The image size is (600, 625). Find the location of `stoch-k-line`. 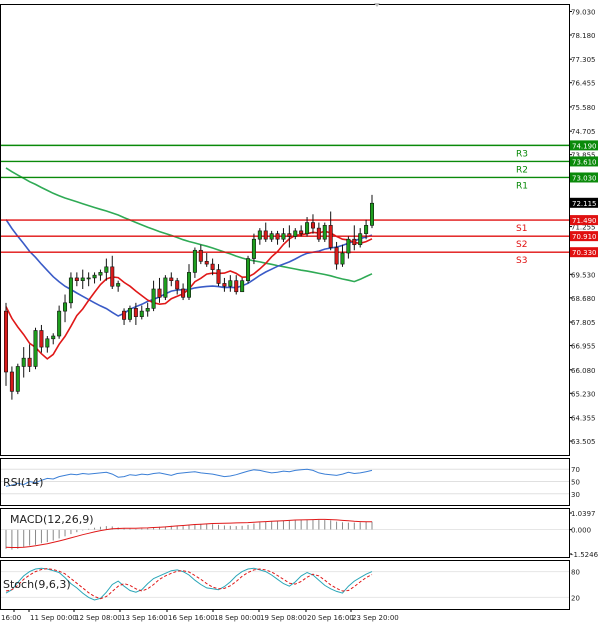

stoch-k-line is located at coordinates (189, 584).